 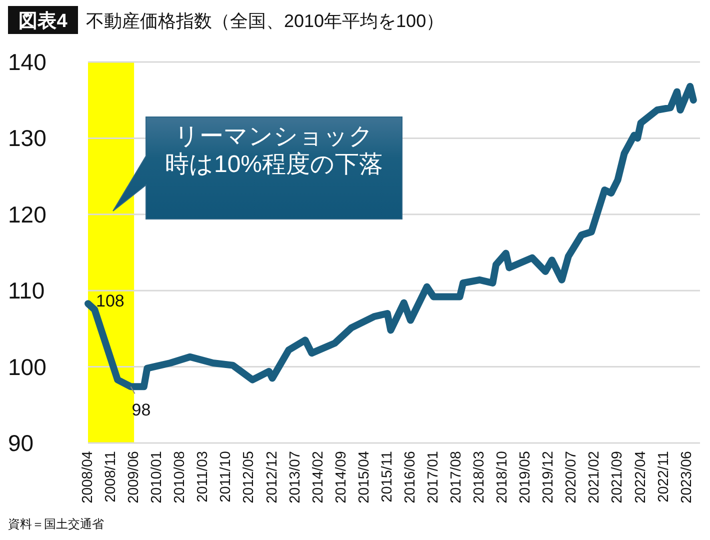 What do you see at coordinates (203, 476) in the screenshot?
I see `x-tick-label: 2011/03` at bounding box center [203, 476].